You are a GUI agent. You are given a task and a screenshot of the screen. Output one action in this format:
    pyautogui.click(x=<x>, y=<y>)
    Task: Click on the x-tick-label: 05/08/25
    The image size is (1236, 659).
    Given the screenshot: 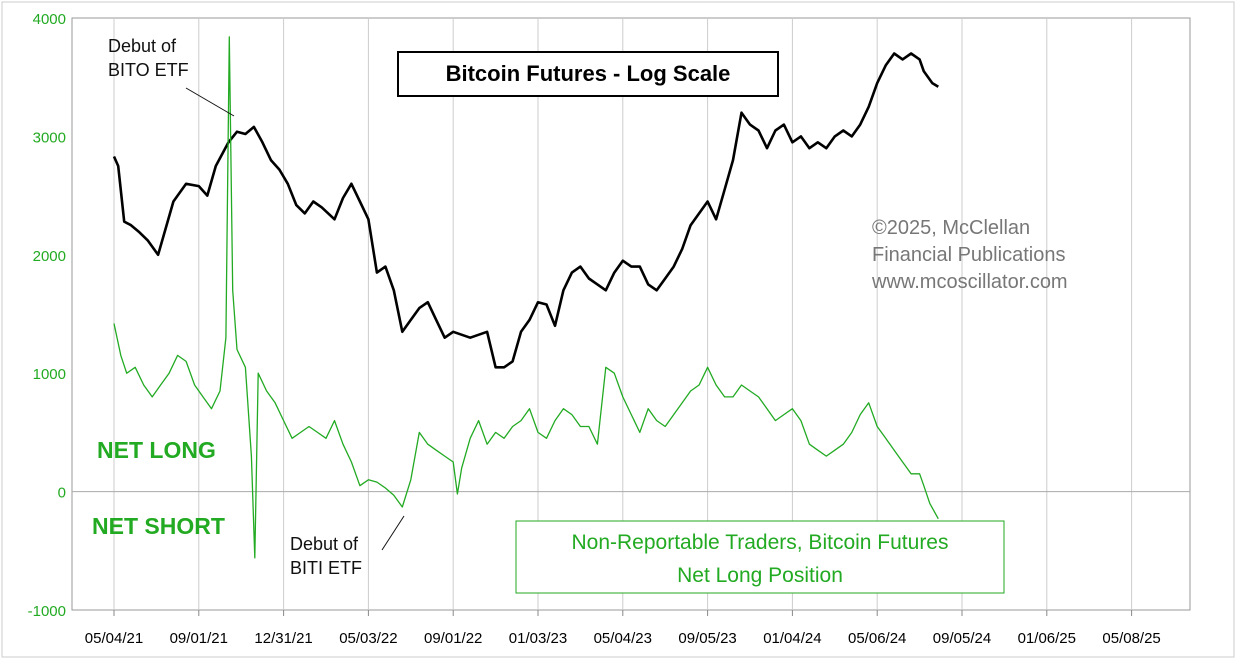 What is the action you would take?
    pyautogui.click(x=1131, y=638)
    